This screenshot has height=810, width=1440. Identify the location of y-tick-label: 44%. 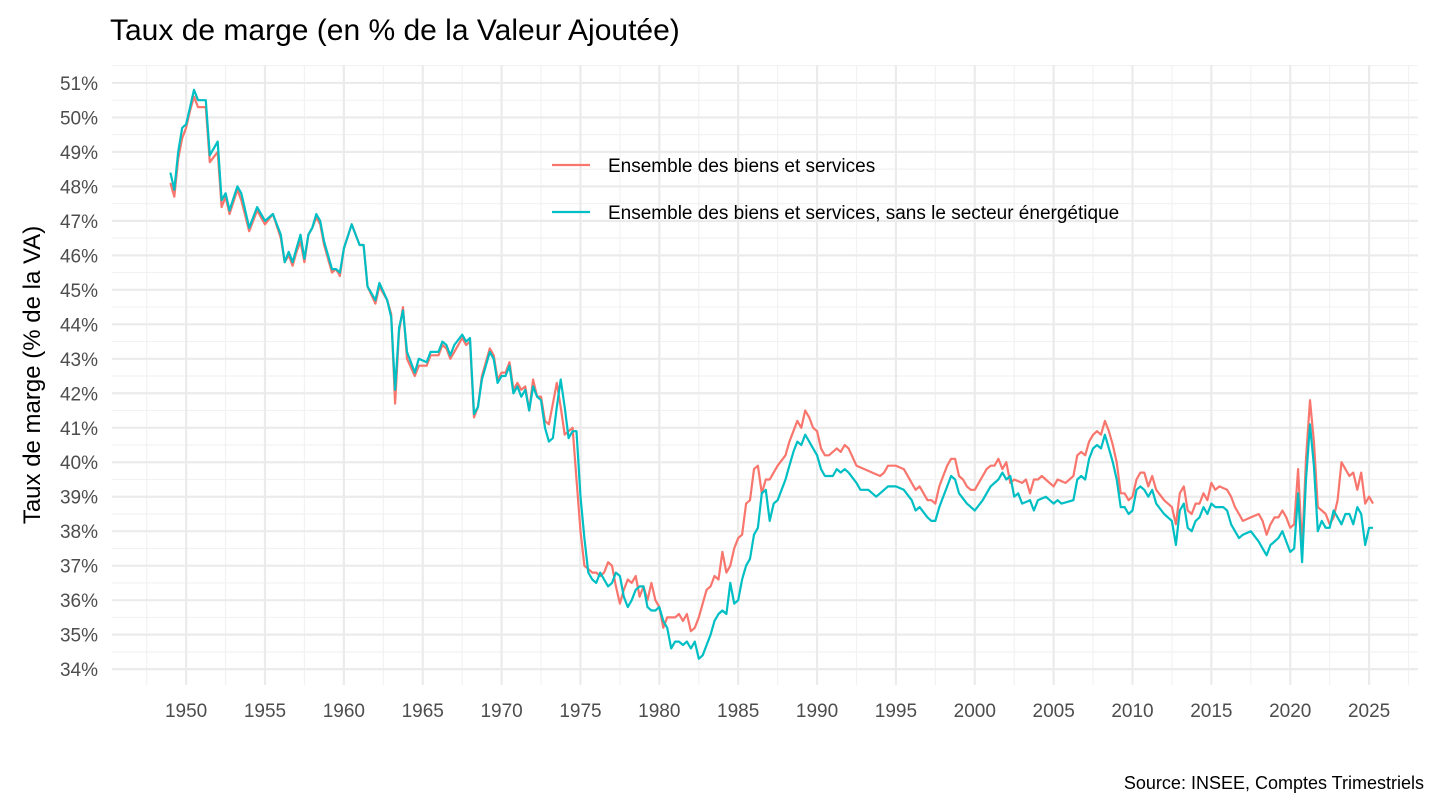
(79, 325).